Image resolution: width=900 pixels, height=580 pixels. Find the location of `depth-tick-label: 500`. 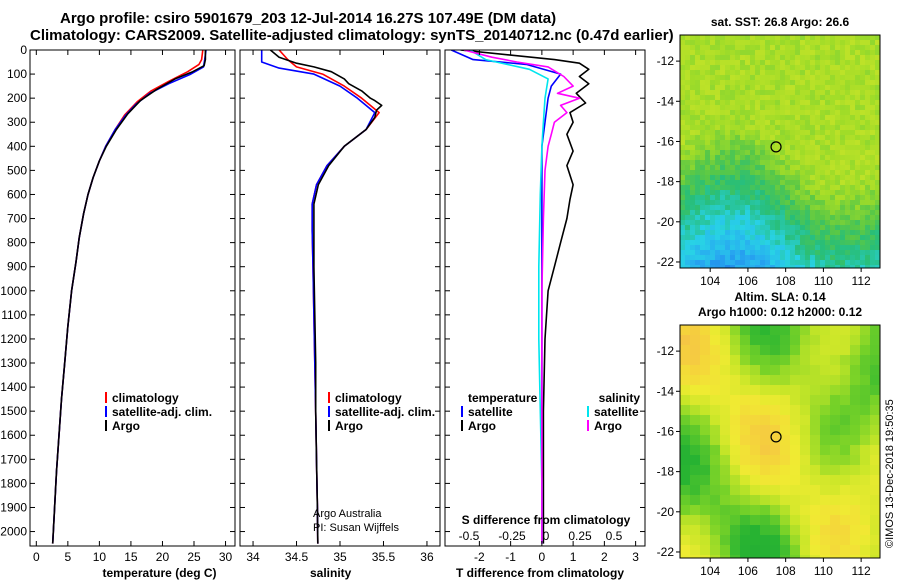

depth-tick-label: 500 is located at coordinates (17, 170).